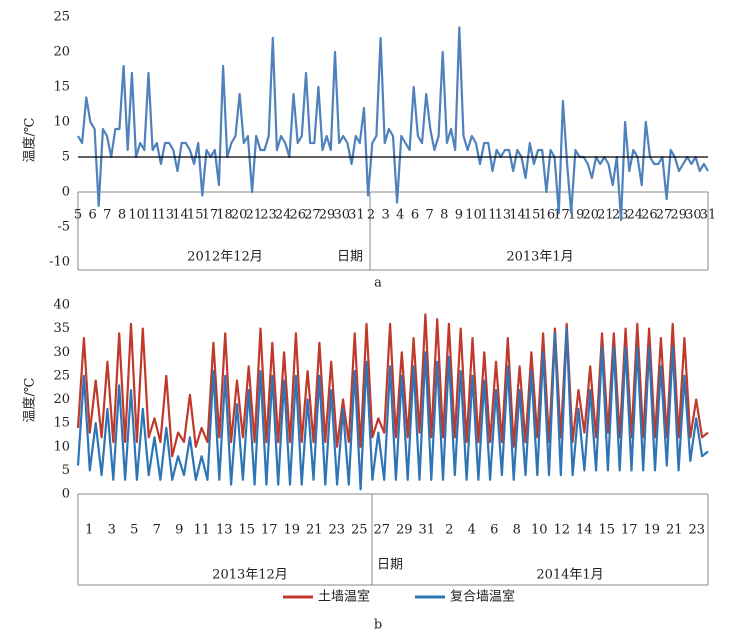 The image size is (741, 637). I want to click on y-tick-label: 25, so click(61, 375).